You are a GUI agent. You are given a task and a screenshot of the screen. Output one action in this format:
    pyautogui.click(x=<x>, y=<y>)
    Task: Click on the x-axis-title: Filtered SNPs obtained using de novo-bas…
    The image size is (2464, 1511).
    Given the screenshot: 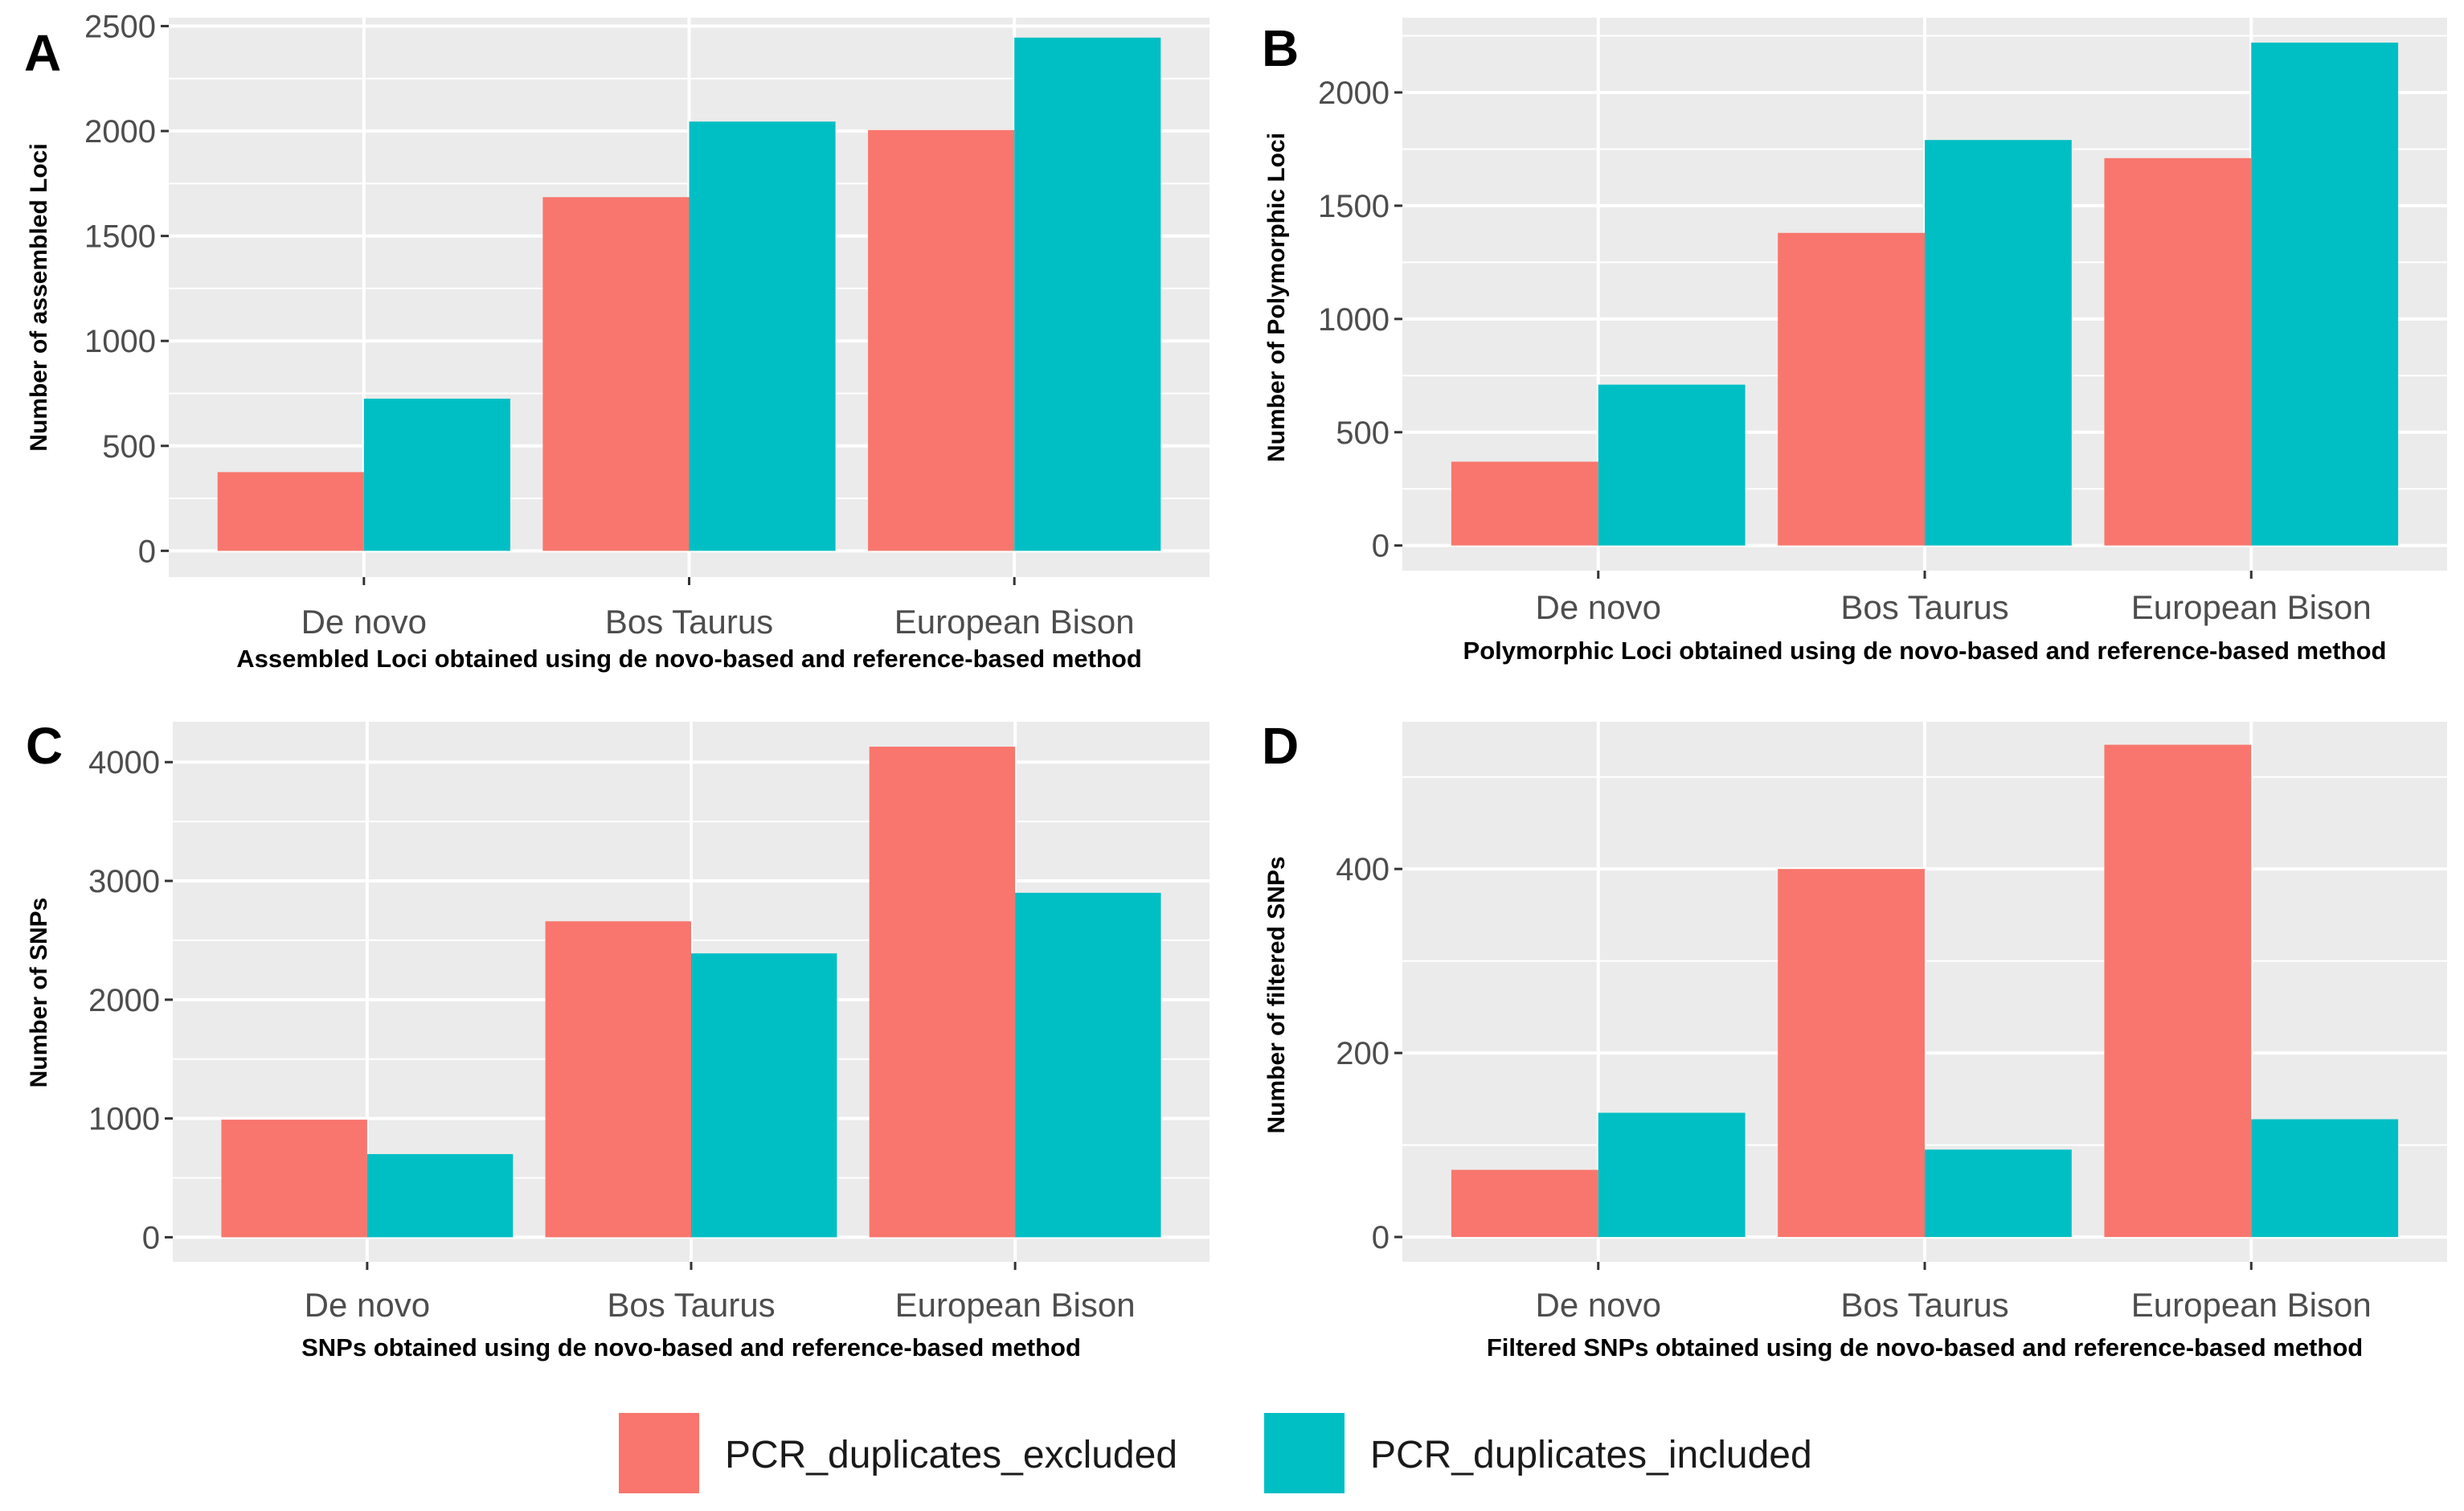 What is the action you would take?
    pyautogui.click(x=1925, y=1347)
    